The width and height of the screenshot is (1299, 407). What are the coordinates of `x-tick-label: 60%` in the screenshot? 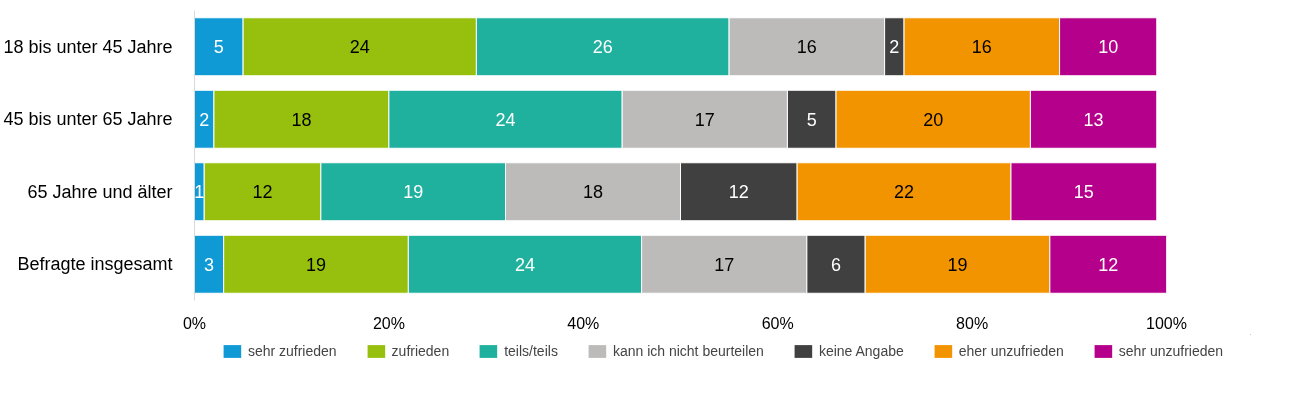 It's located at (777, 323).